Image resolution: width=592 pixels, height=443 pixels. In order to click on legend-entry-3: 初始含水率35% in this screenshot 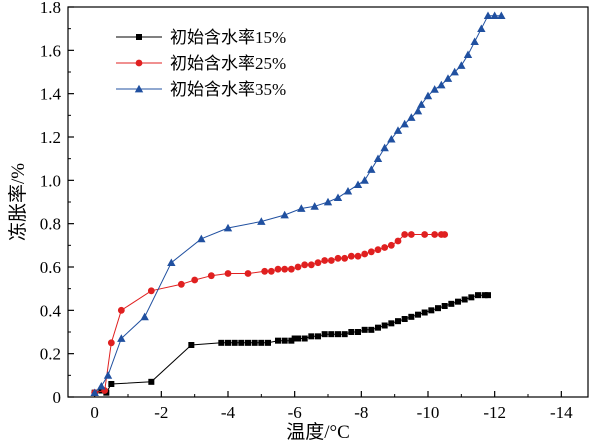, I will do `click(201, 89)`.